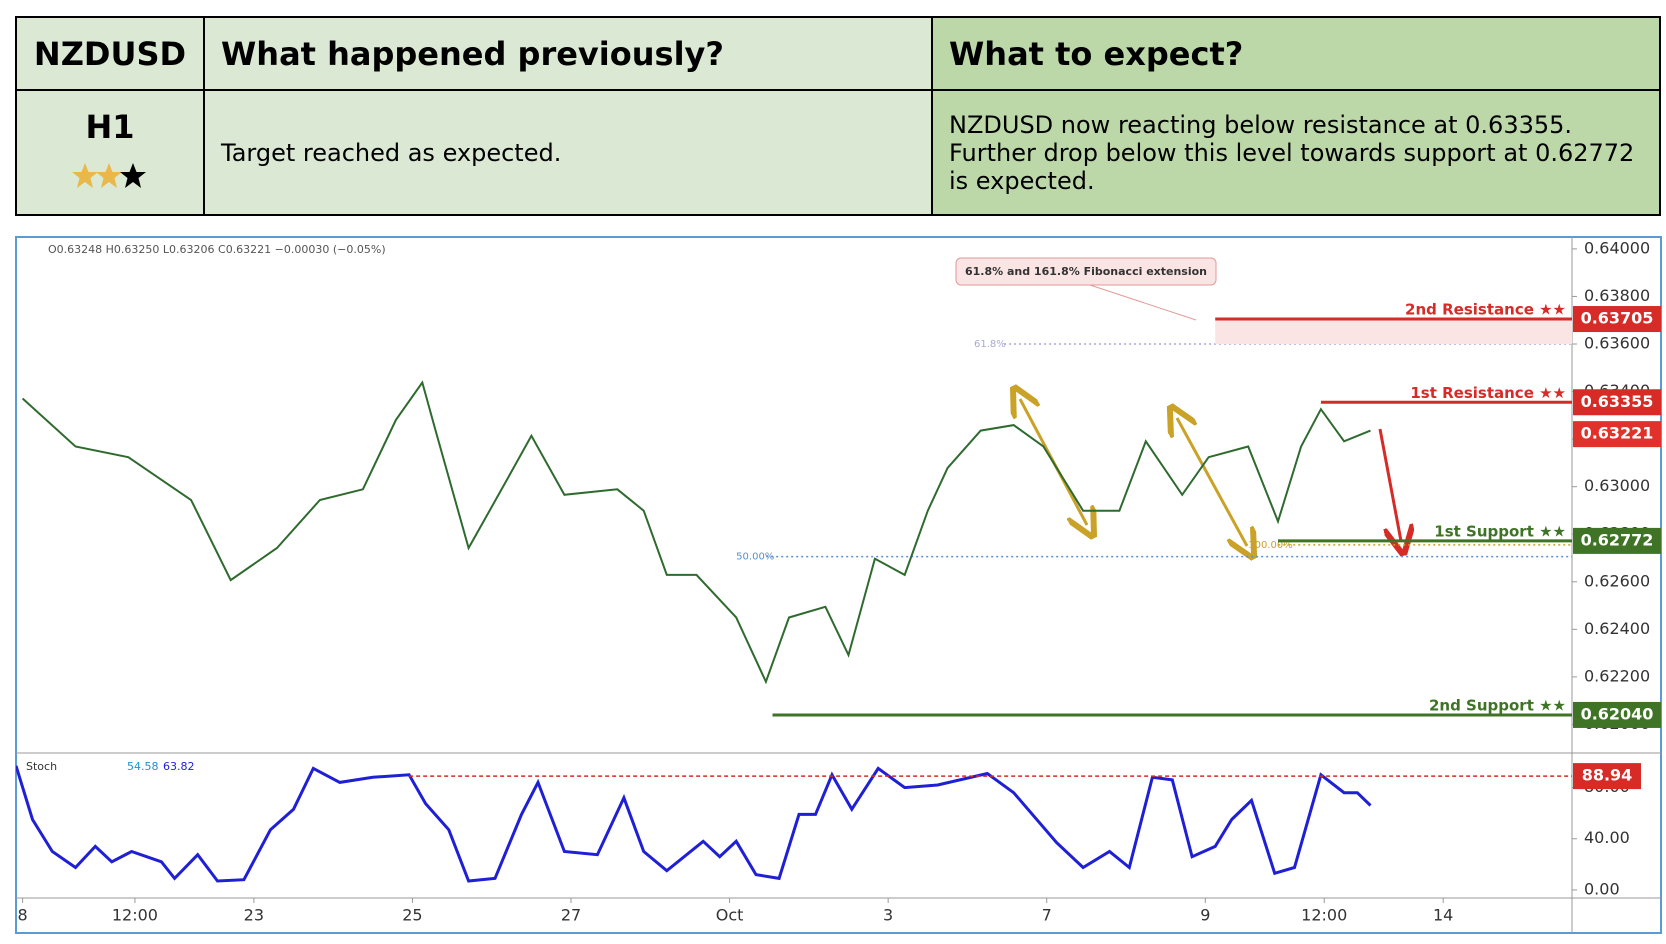 Image resolution: width=1666 pixels, height=944 pixels. Describe the element at coordinates (1602, 888) in the screenshot. I see `stoch-tick-label: 0.00` at that location.